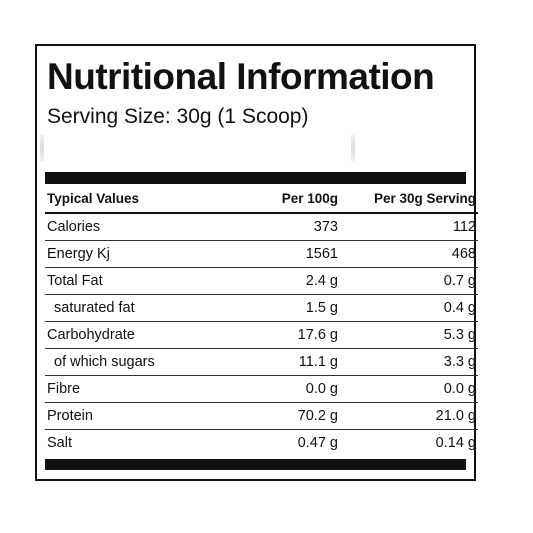 The width and height of the screenshot is (533, 533). I want to click on table-row: Energy Kj 1561 468, so click(261, 254).